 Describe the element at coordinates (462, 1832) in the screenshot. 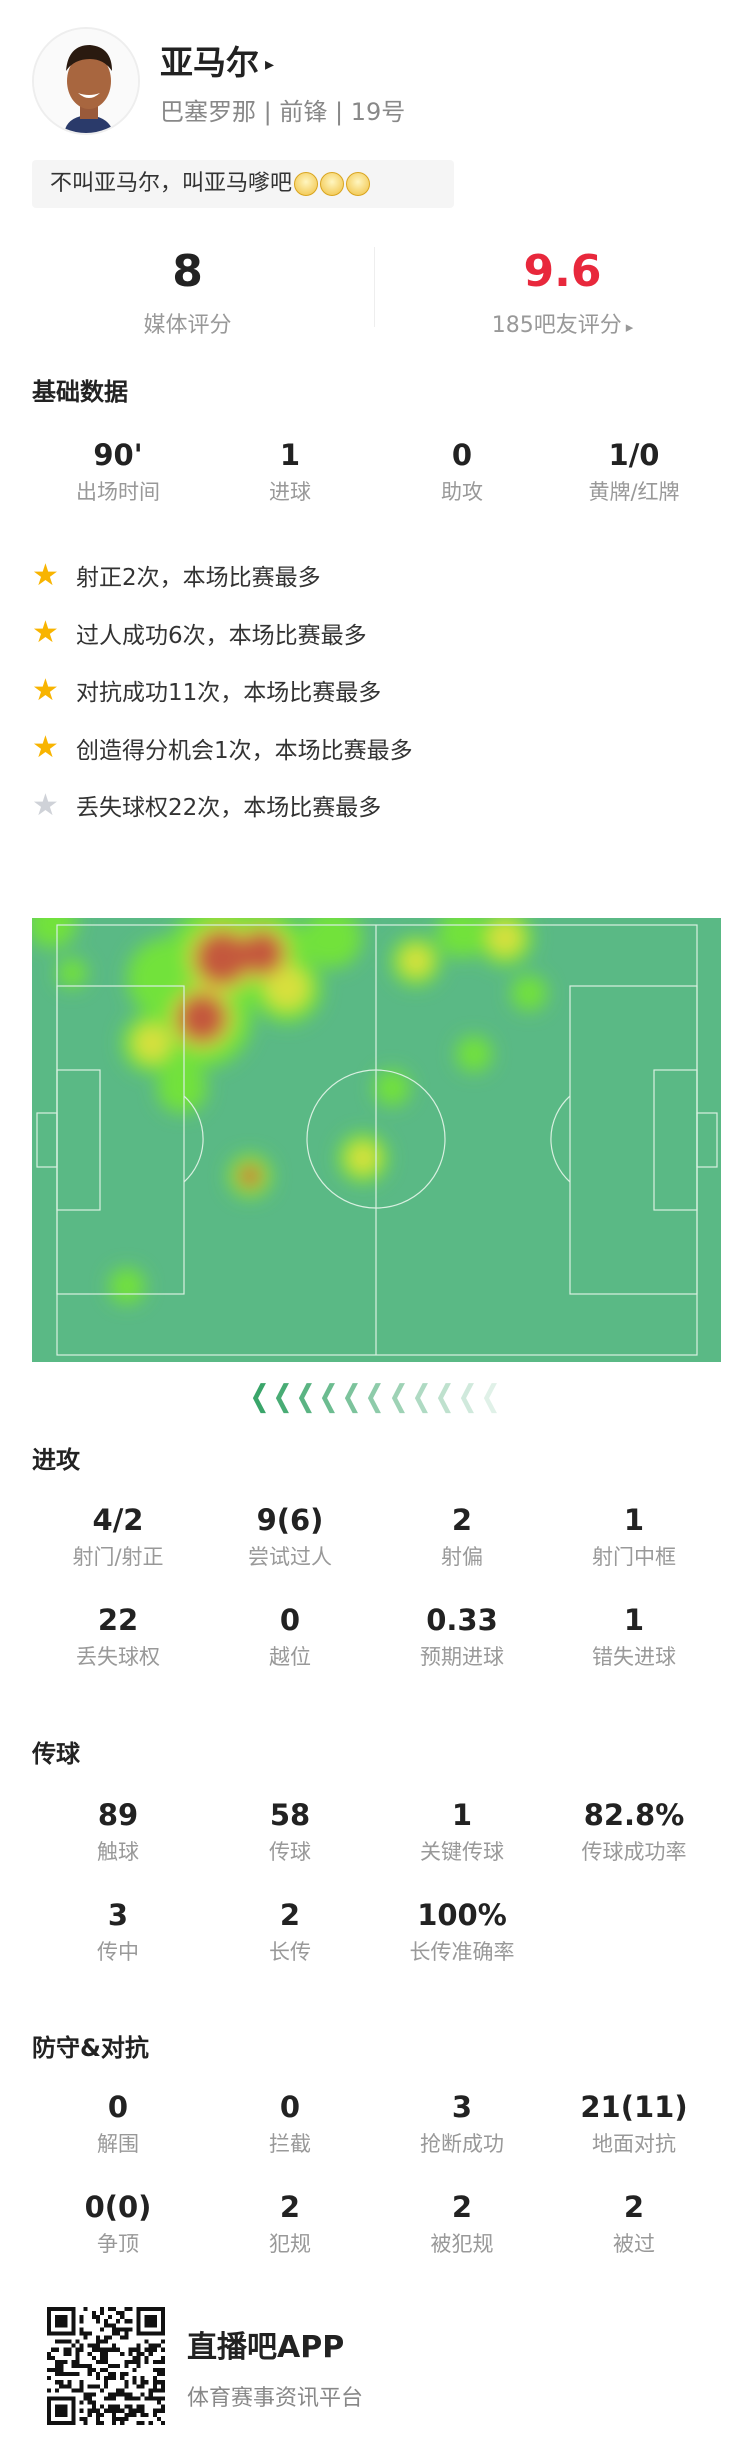

I see `stat-cell: 1 关键传球` at that location.